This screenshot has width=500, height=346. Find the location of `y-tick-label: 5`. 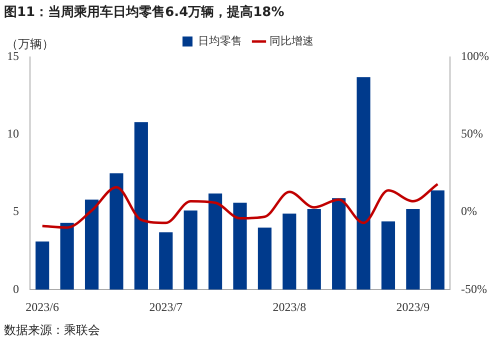

y-tick-label: 5 is located at coordinates (16, 211).